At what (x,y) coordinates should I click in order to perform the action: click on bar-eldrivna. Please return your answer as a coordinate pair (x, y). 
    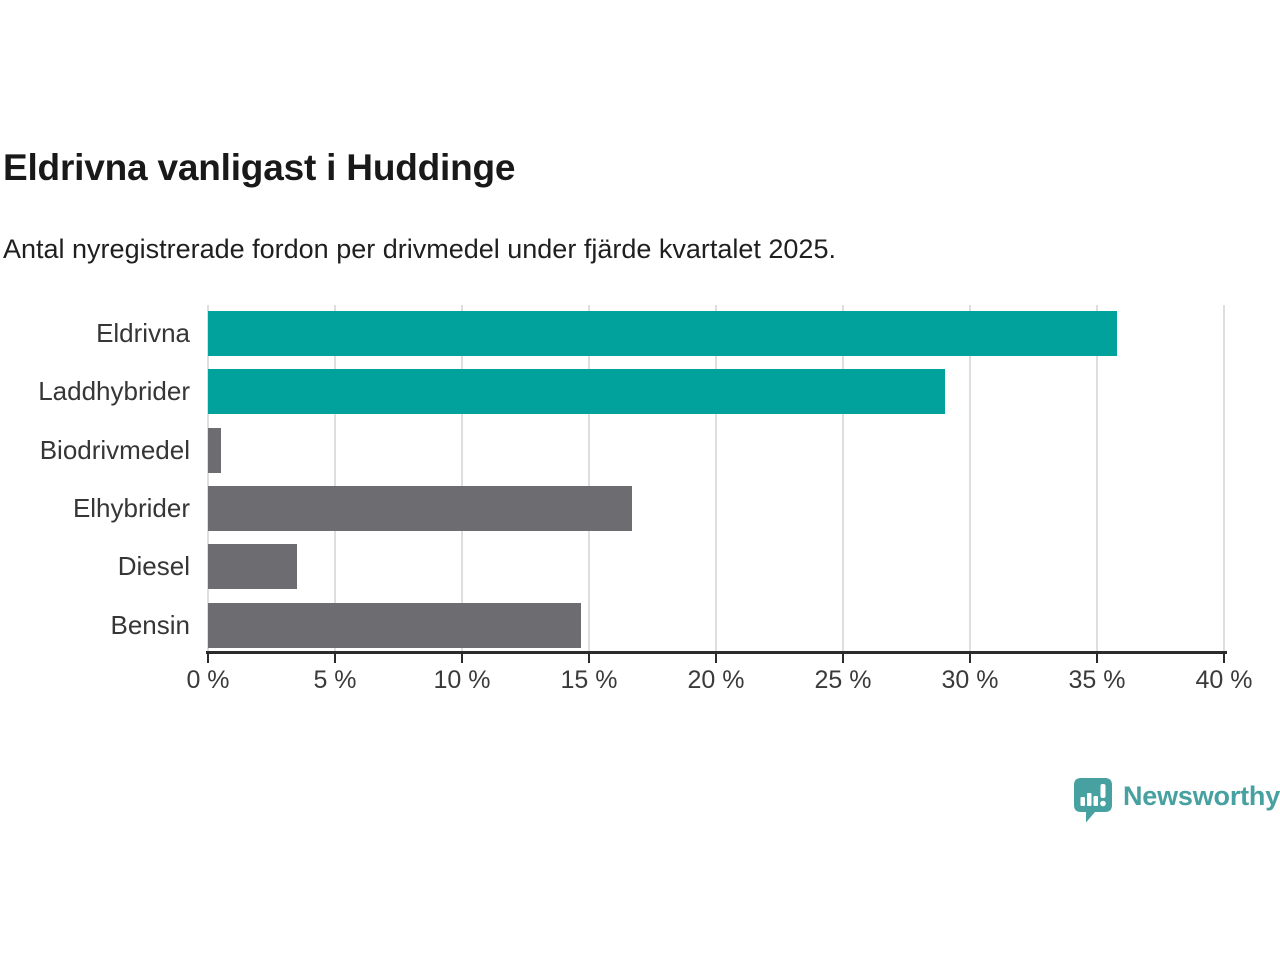
    Looking at the image, I should click on (663, 333).